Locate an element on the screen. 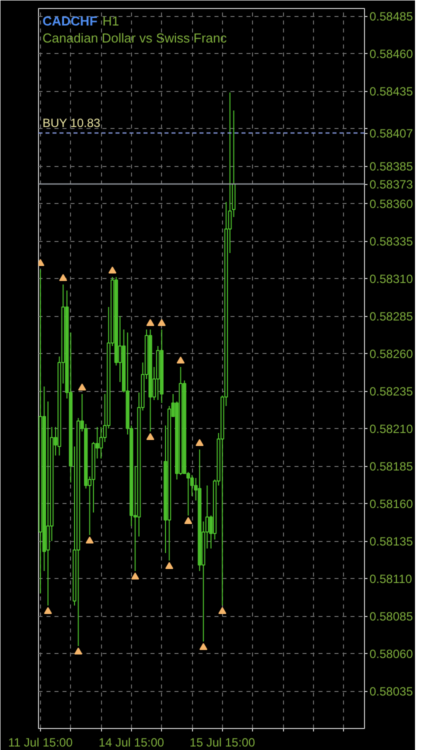  y-tick-label: 0.58360 is located at coordinates (392, 204).